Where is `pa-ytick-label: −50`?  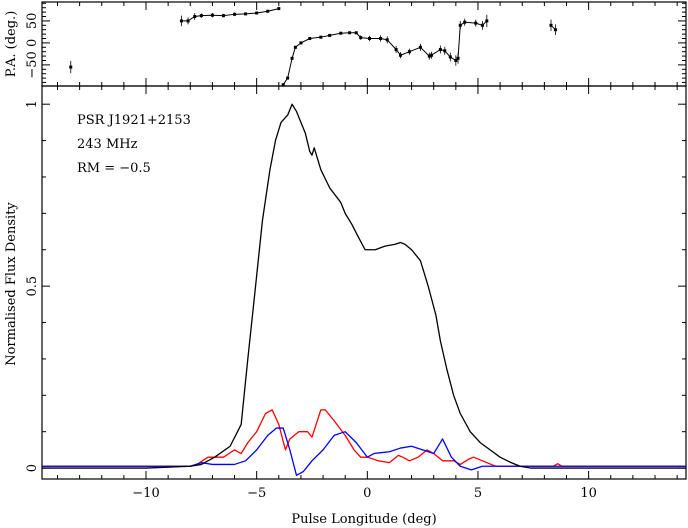 pa-ytick-label: −50 is located at coordinates (32, 64).